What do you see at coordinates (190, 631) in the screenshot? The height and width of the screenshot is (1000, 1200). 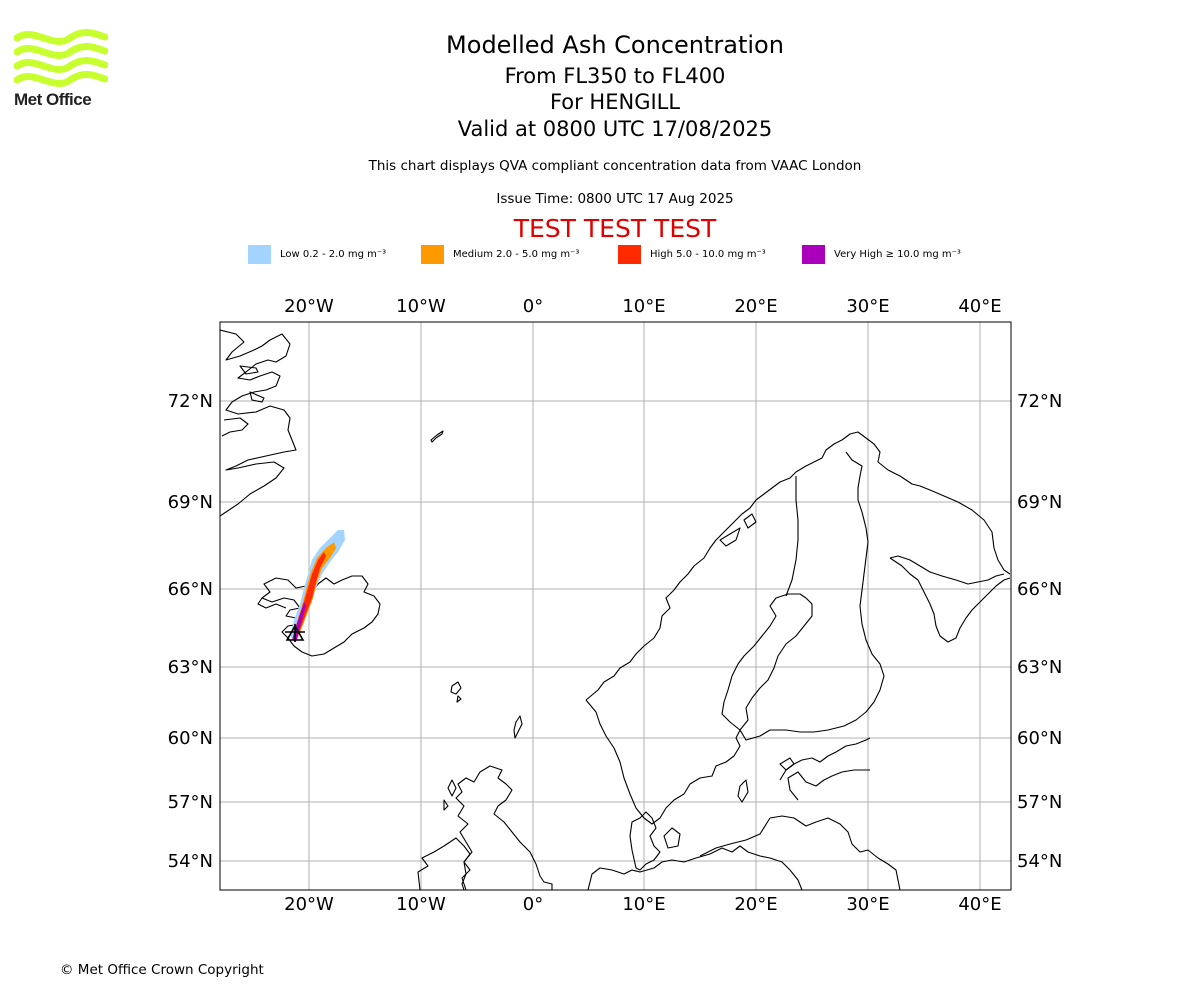 I see `lat-labels-left: 72°N 69°N 66°N 63°N 60°N 57°N 54°N` at bounding box center [190, 631].